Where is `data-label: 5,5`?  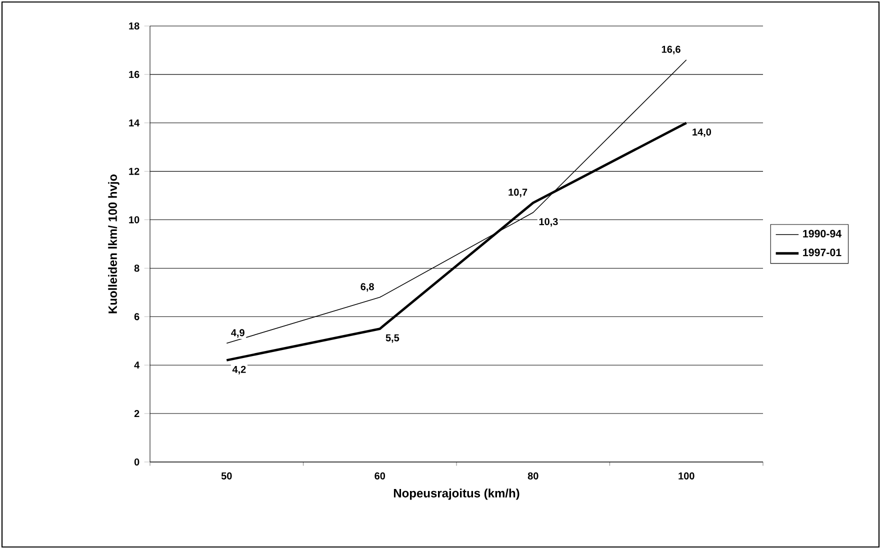 data-label: 5,5 is located at coordinates (393, 338).